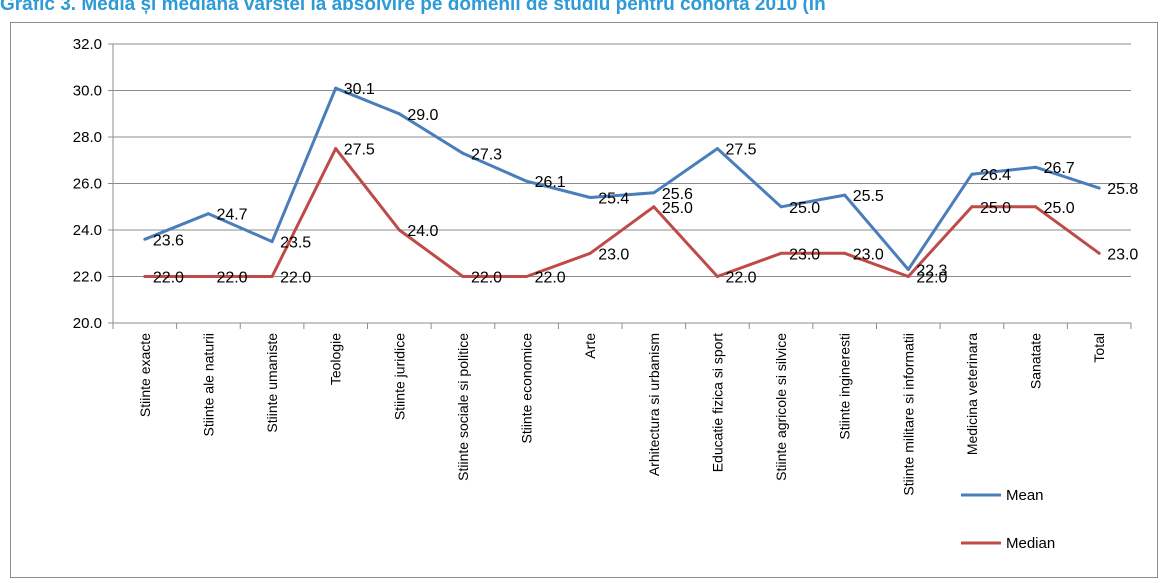 The width and height of the screenshot is (1165, 583). What do you see at coordinates (908, 414) in the screenshot?
I see `x-tick-label: Stiinte militare si informatii` at bounding box center [908, 414].